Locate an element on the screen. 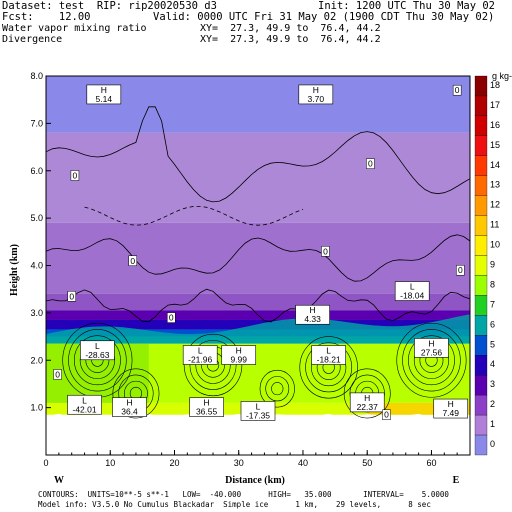 This screenshot has height=512, width=512. x-axis-label: Distance (km) is located at coordinates (255, 480).